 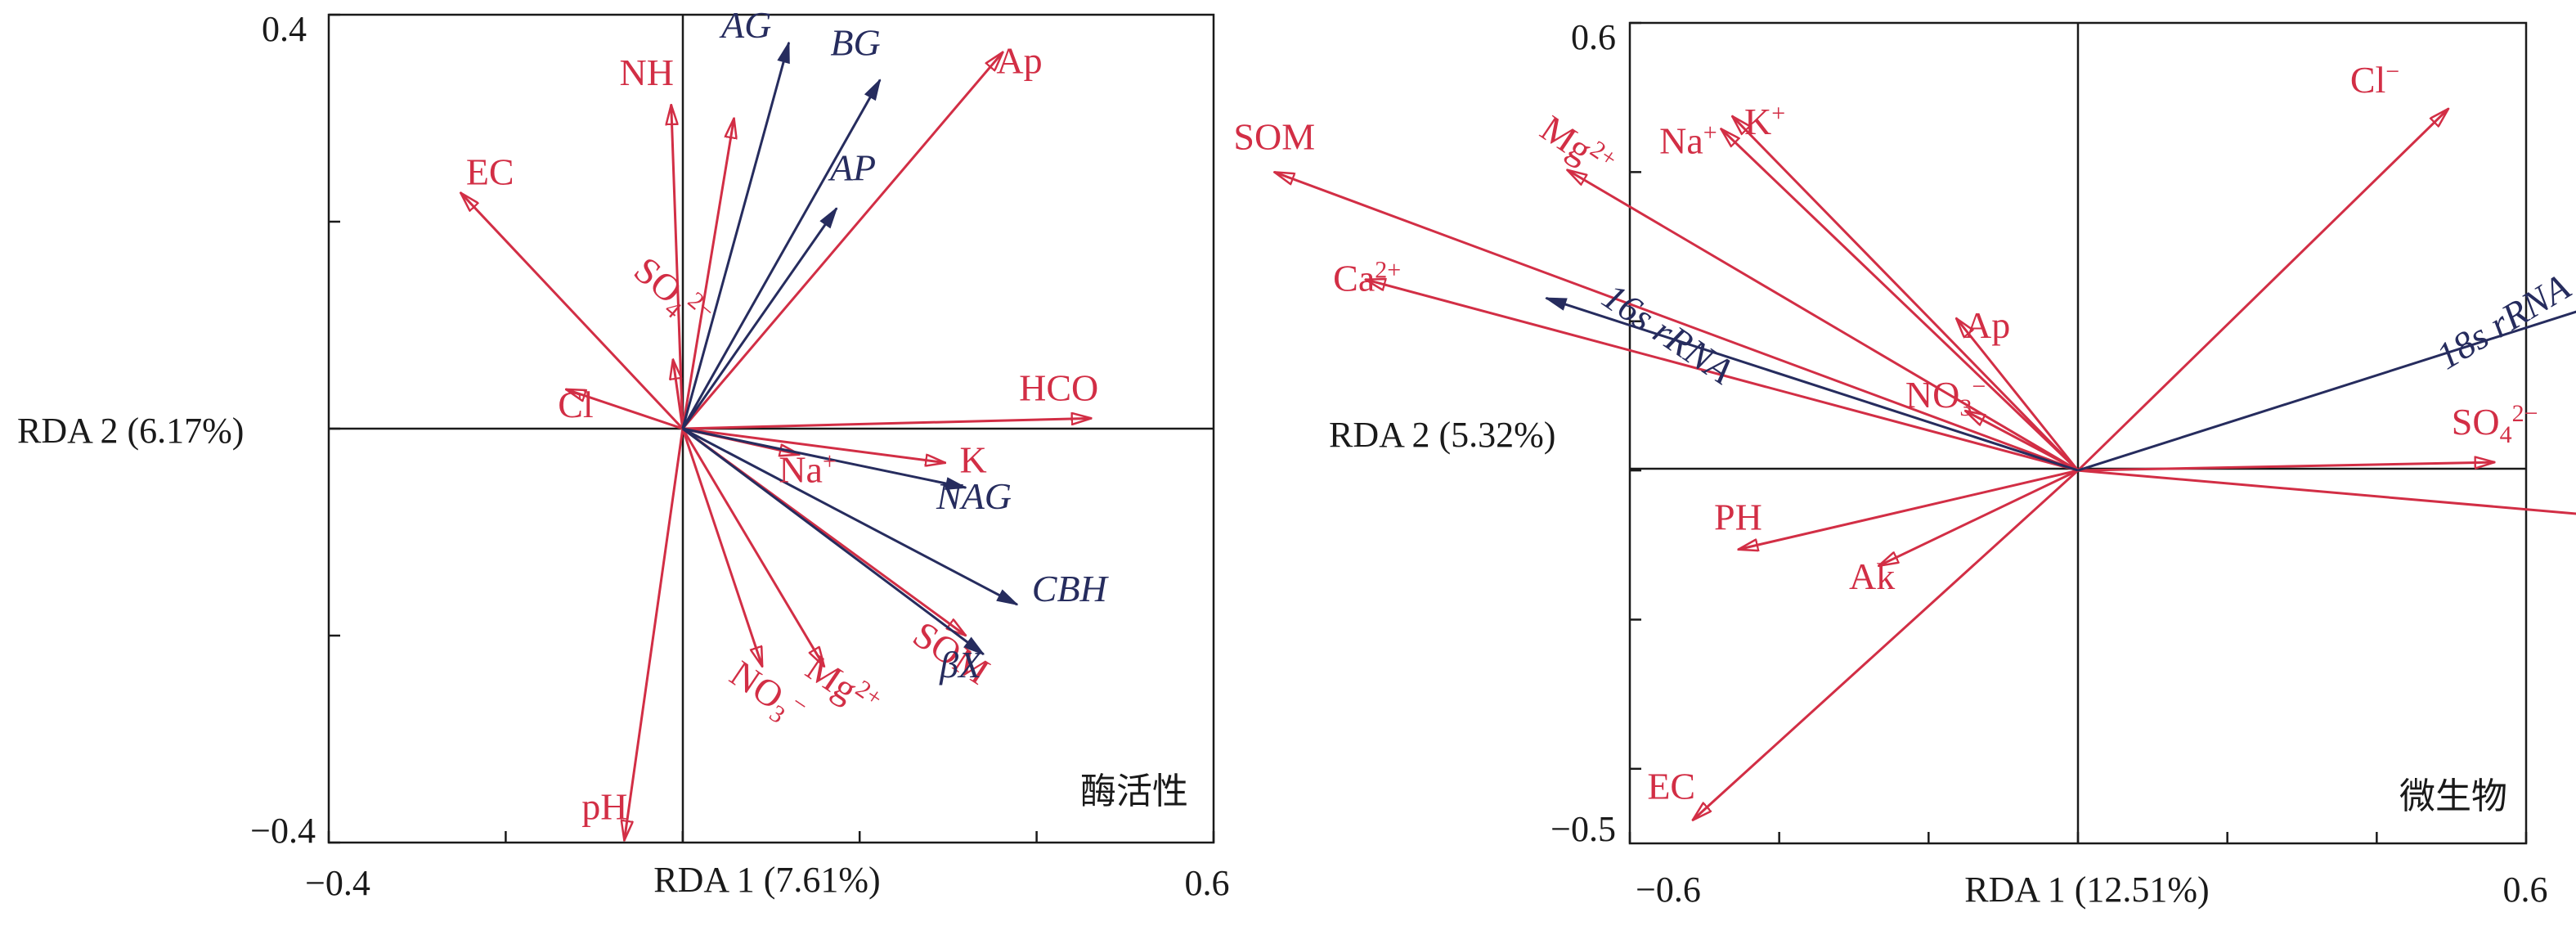 I want to click on vector-arrow-bg, so click(x=781, y=255).